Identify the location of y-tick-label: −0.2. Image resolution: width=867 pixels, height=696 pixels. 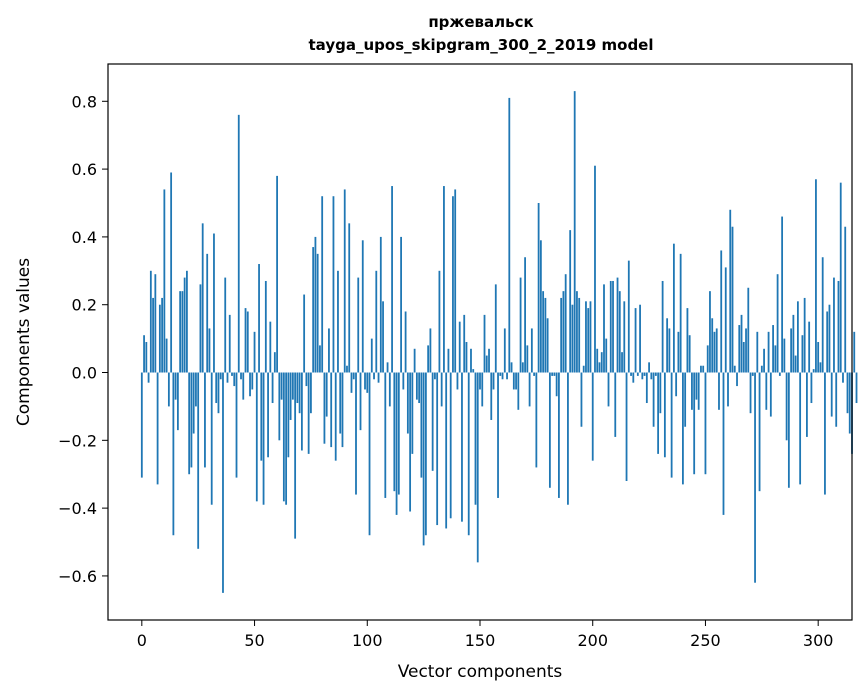
(77, 440).